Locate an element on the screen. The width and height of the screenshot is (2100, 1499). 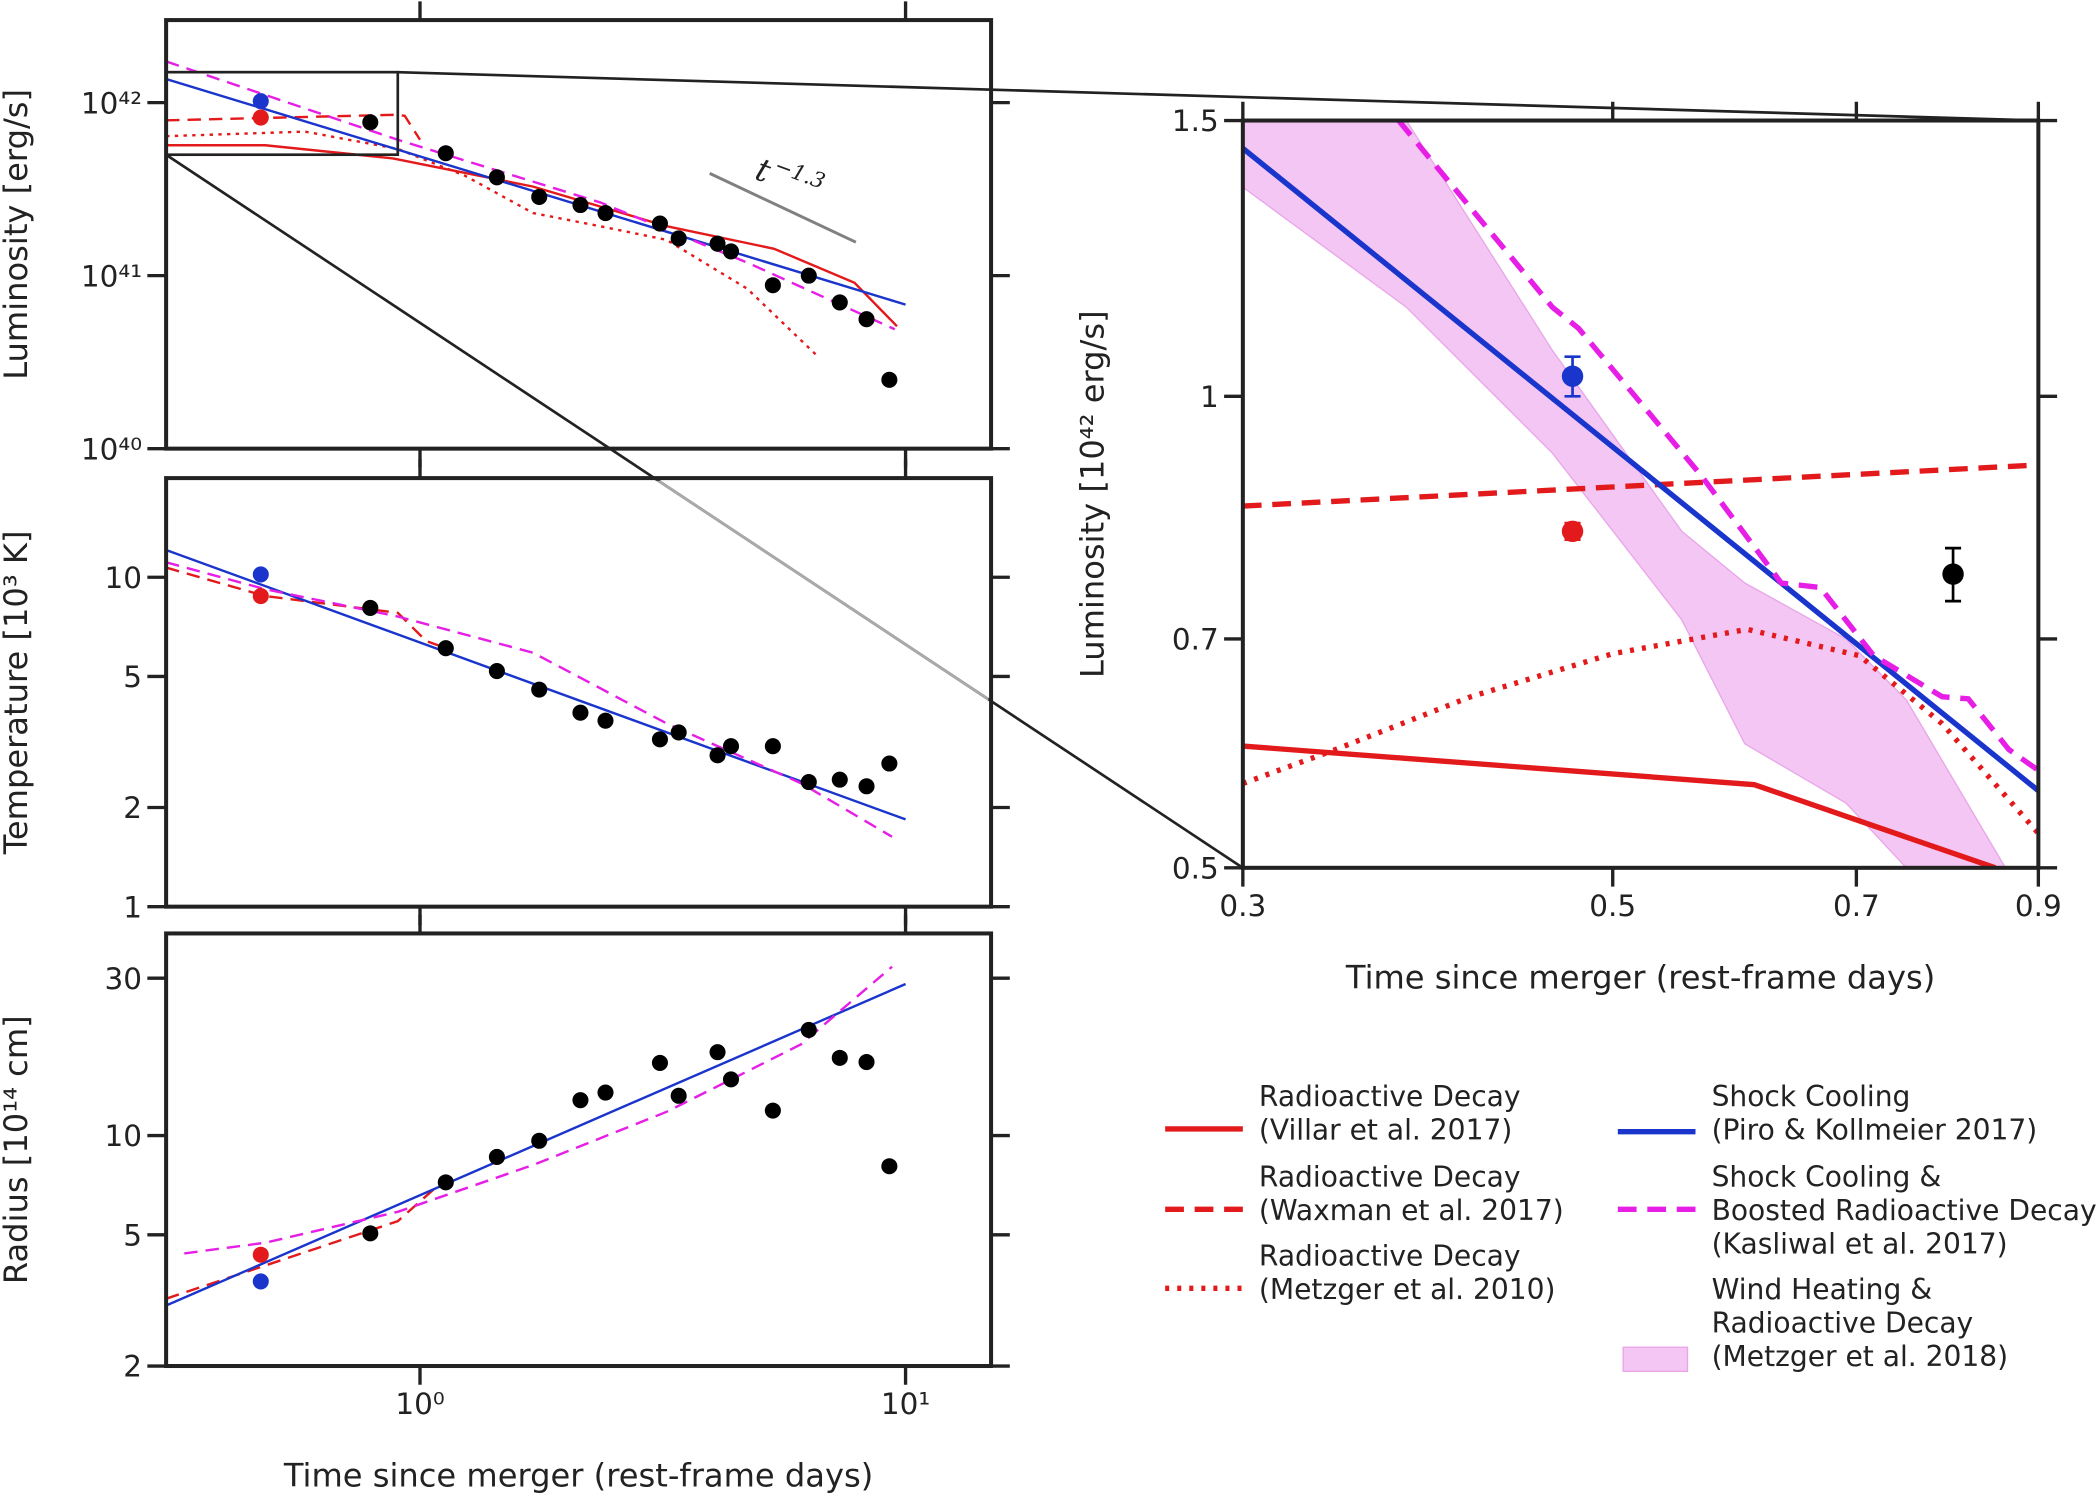
y-axis-label: Temperature [10³ K] is located at coordinates (17, 692).